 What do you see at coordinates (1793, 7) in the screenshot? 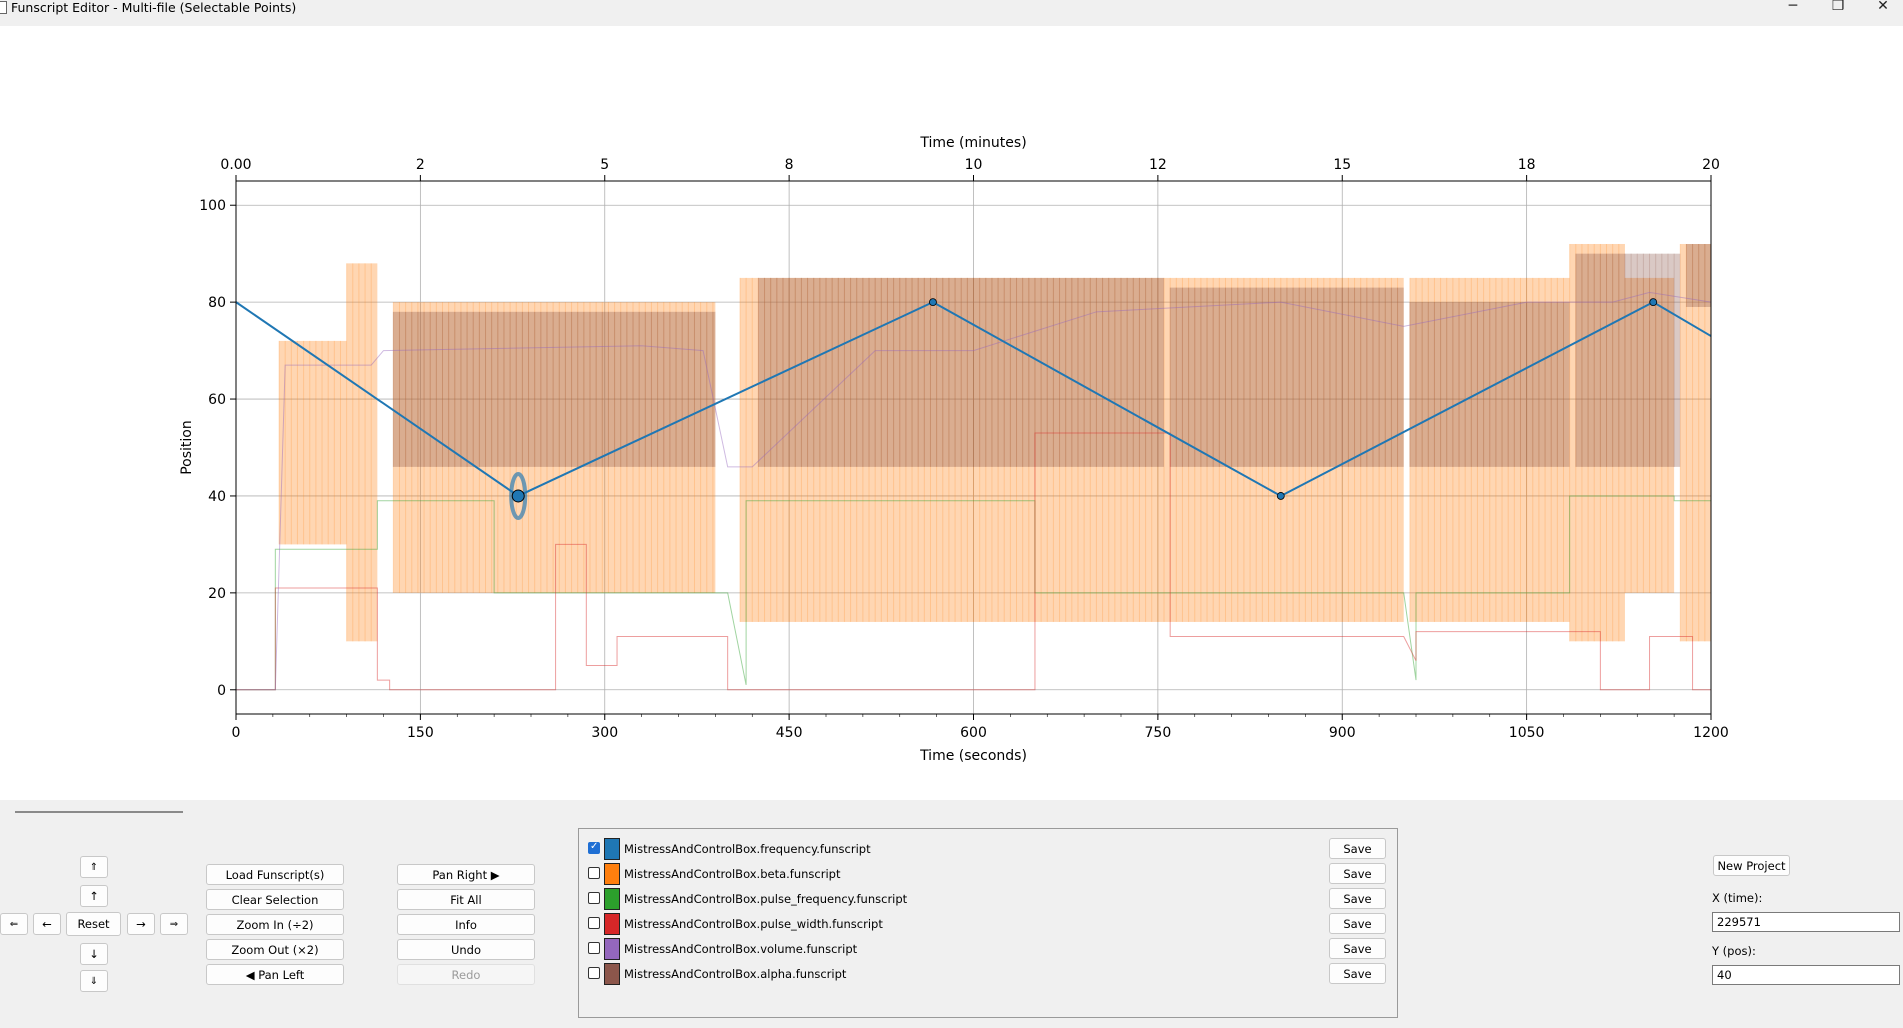
I see `minimize-button: ─` at bounding box center [1793, 7].